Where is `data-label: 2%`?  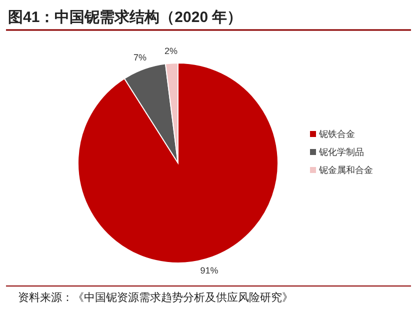 data-label: 2% is located at coordinates (171, 51).